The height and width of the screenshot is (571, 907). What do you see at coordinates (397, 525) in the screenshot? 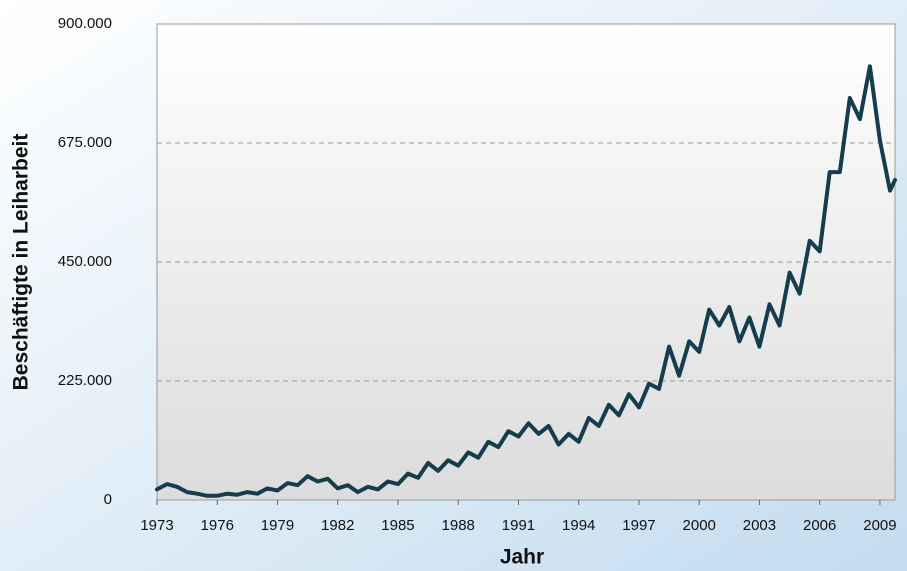
I see `x-tick-label: 1985` at bounding box center [397, 525].